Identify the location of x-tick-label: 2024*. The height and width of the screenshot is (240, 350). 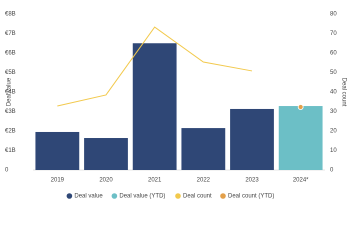
(301, 181).